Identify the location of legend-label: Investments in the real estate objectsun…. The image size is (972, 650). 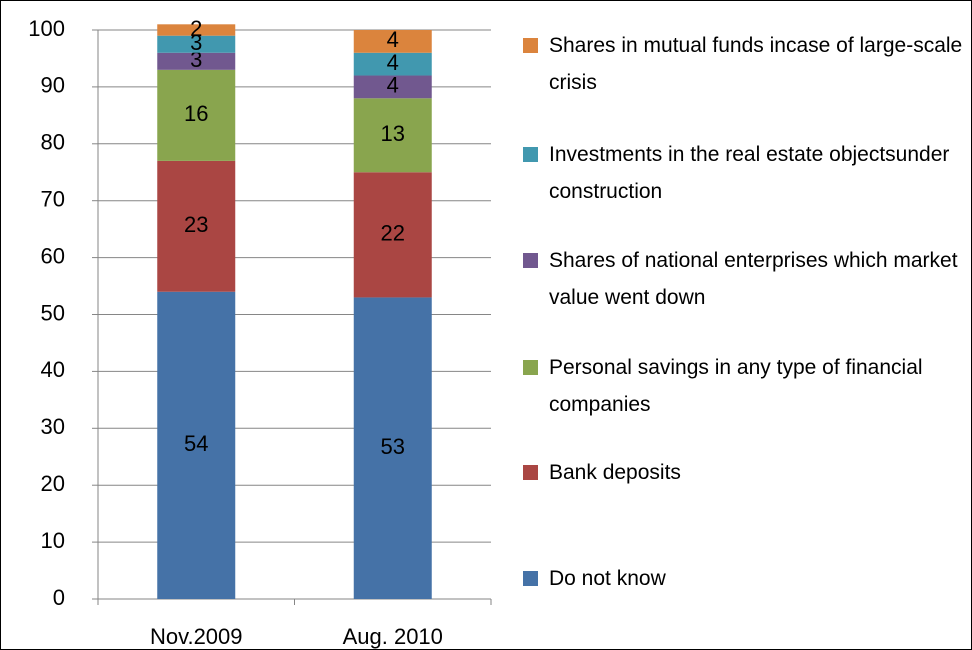
(749, 173).